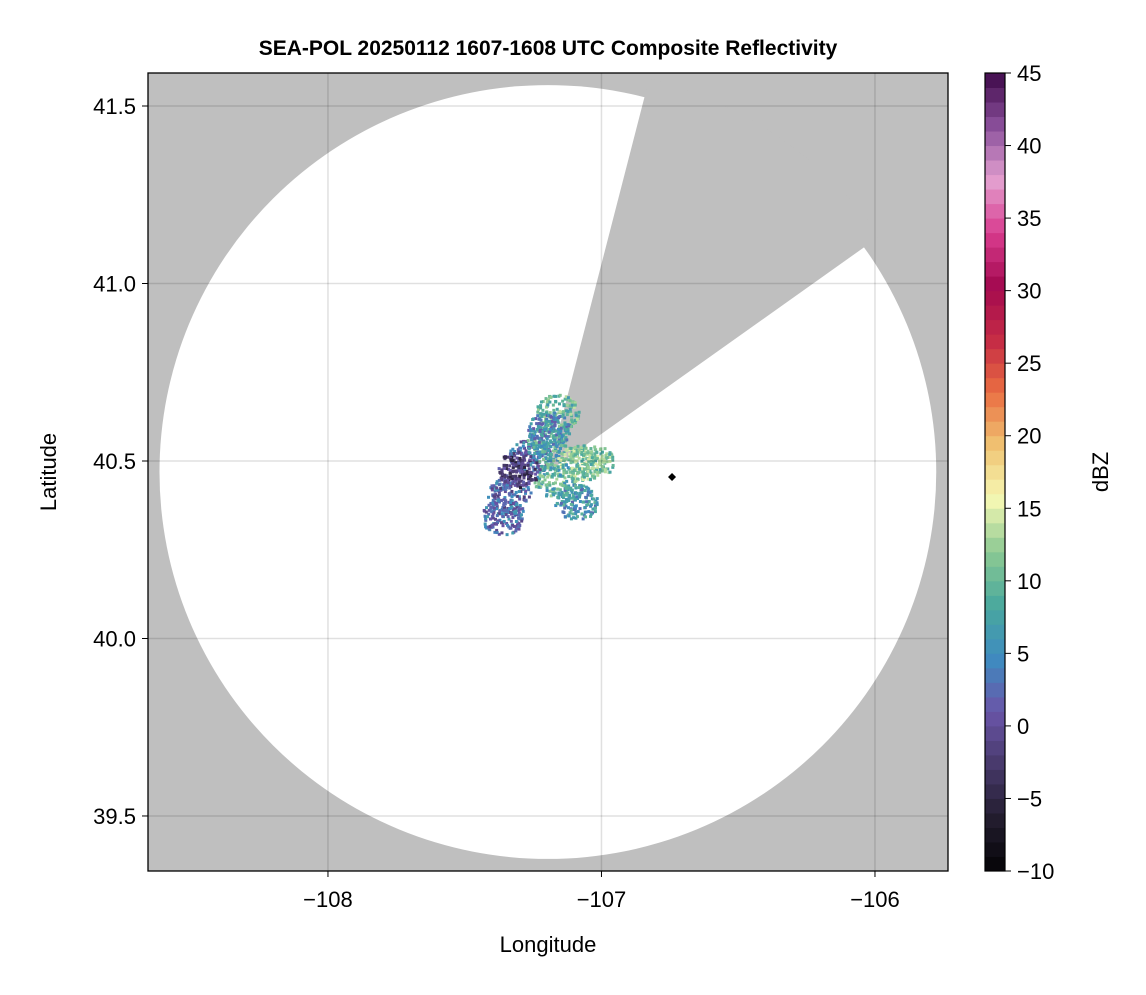 The height and width of the screenshot is (995, 1146). I want to click on colorbar-tick-label: −5, so click(1029, 798).